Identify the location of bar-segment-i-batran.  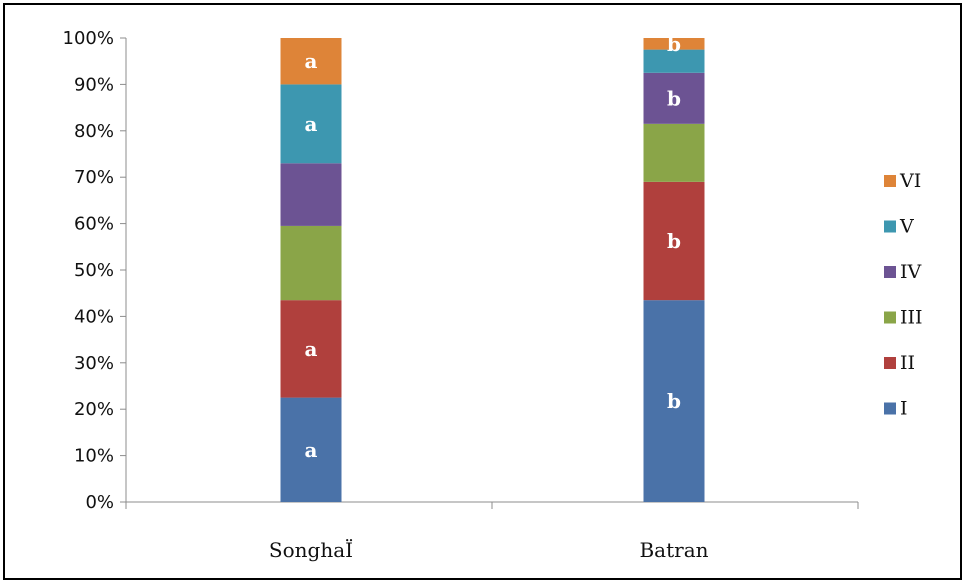
(674, 401).